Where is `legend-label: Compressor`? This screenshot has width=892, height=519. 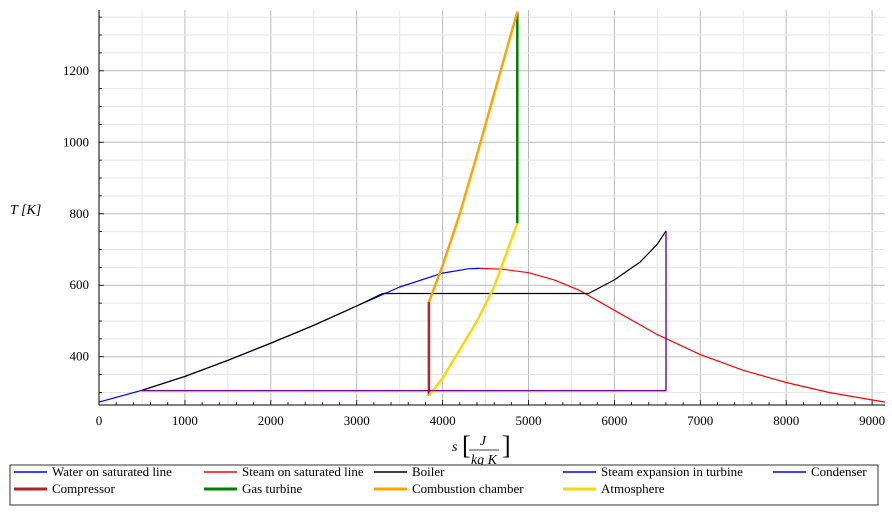 legend-label: Compressor is located at coordinates (84, 488).